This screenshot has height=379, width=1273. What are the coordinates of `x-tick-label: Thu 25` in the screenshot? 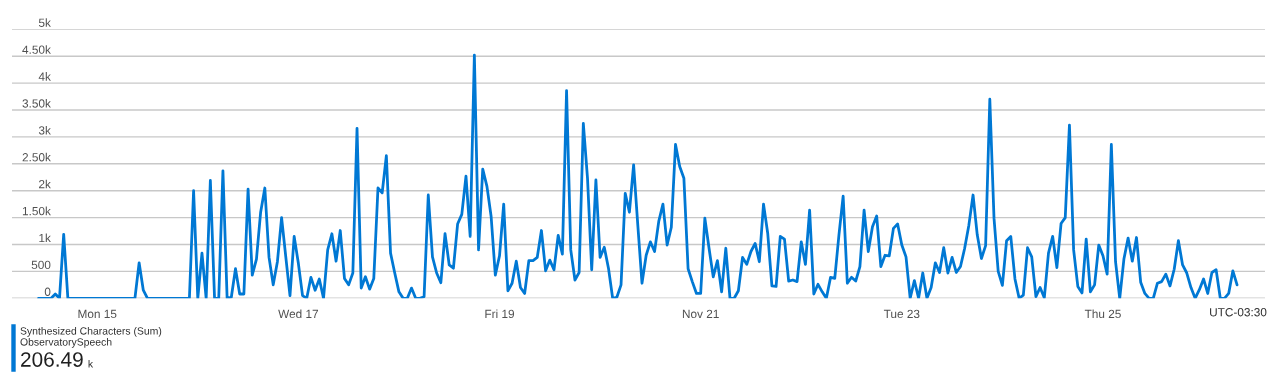 It's located at (1102, 314).